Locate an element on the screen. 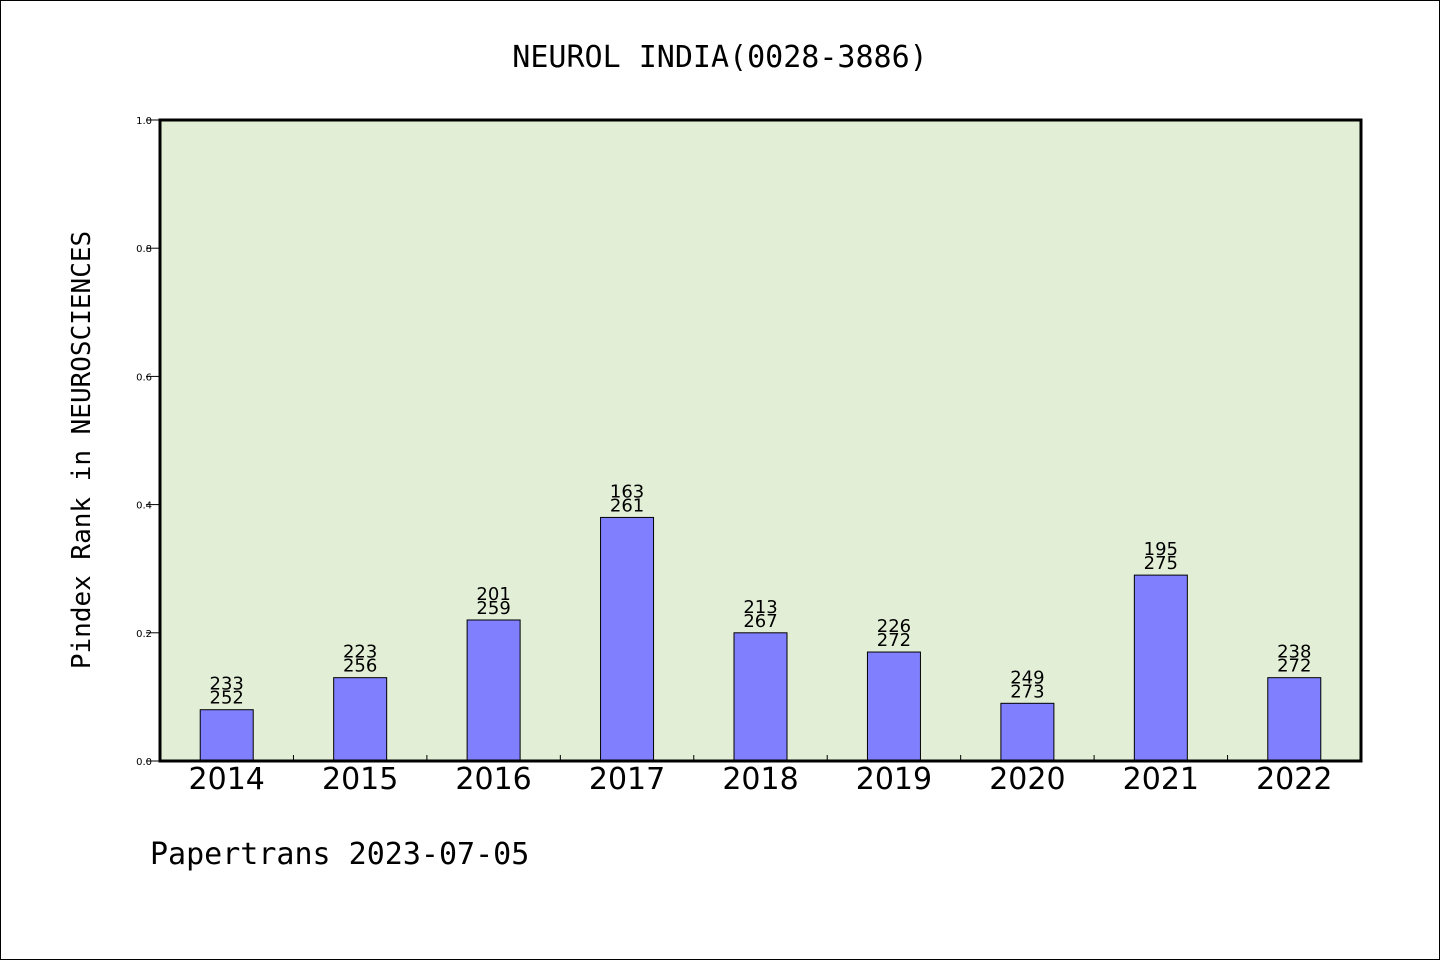 Image resolution: width=1440 pixels, height=960 pixels. y-tick-label: 1.0 is located at coordinates (144, 121).